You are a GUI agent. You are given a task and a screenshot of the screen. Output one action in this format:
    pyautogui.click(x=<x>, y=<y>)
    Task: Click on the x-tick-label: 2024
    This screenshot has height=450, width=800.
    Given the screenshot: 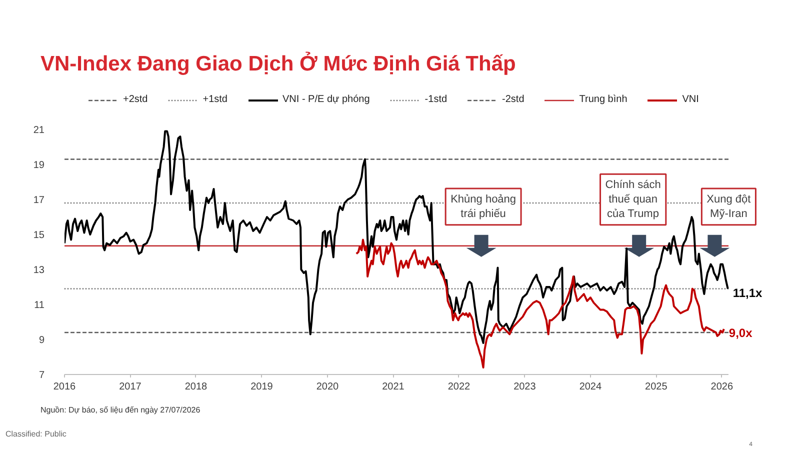 What is the action you would take?
    pyautogui.click(x=590, y=387)
    